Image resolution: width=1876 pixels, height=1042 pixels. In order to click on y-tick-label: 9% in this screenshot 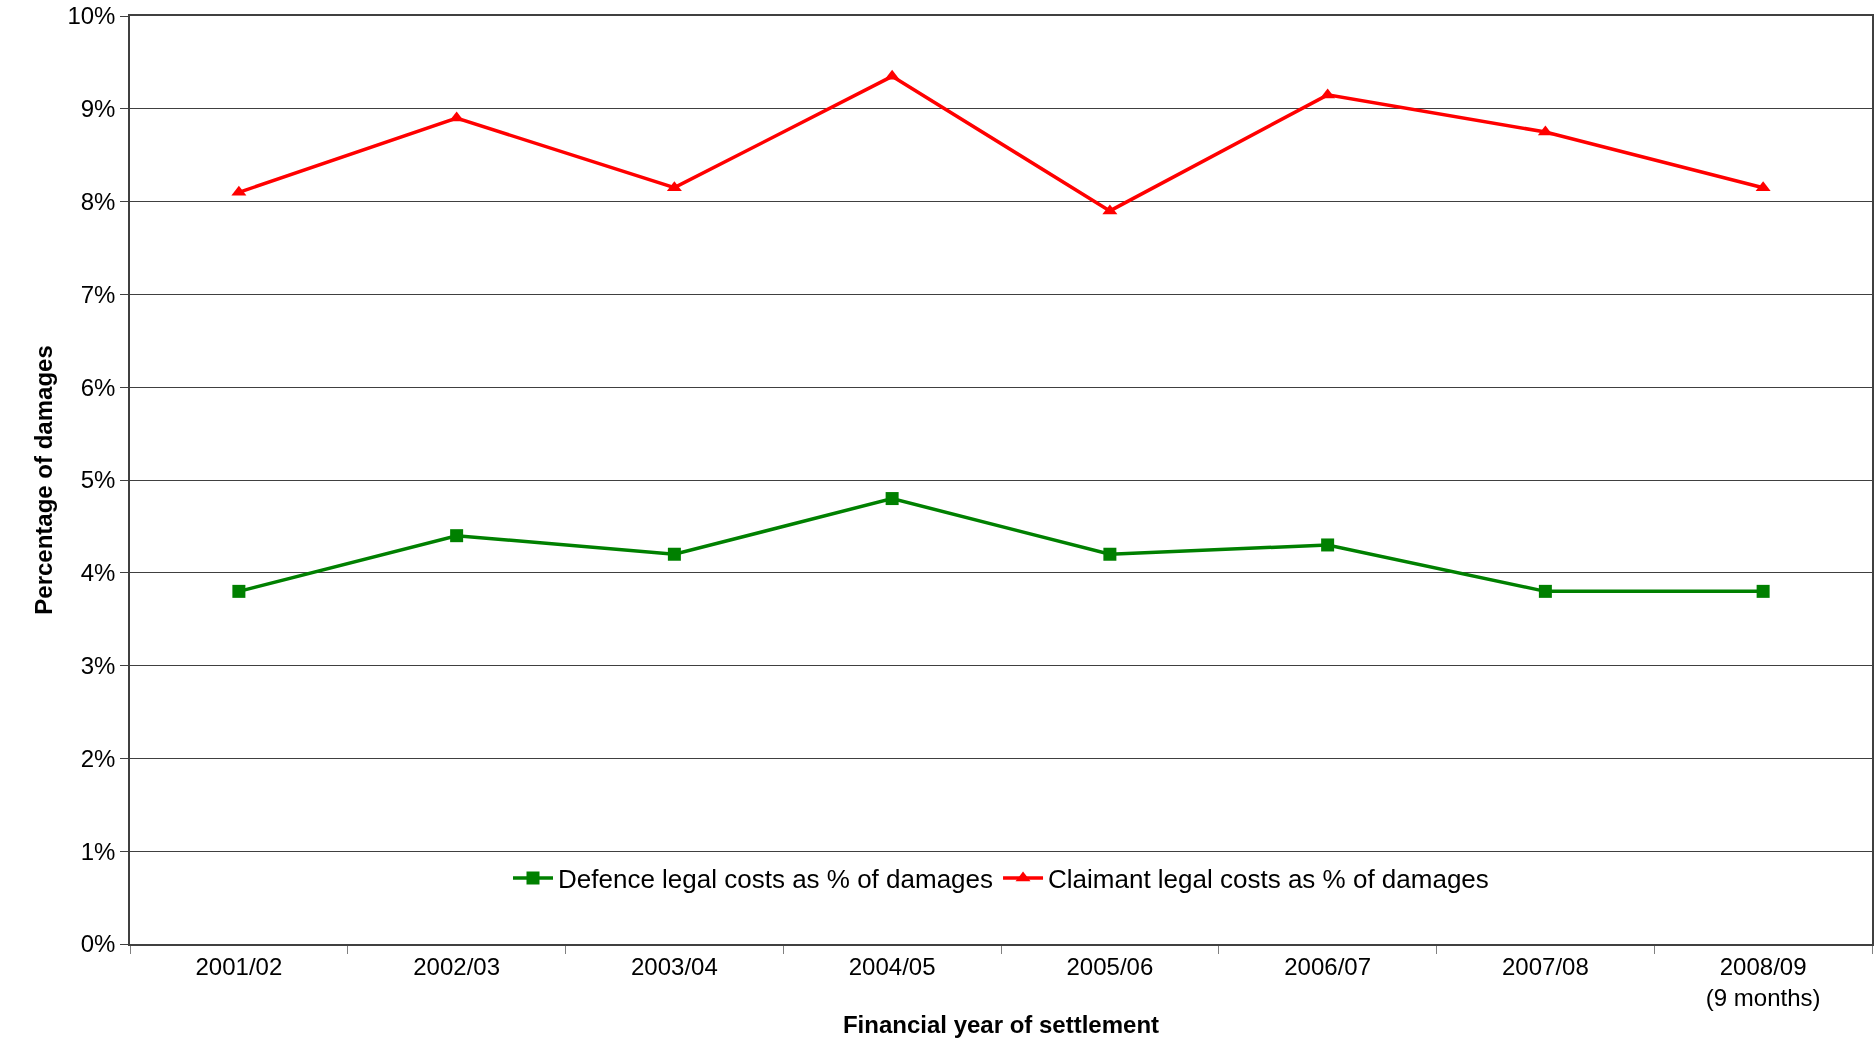, I will do `click(98, 109)`.